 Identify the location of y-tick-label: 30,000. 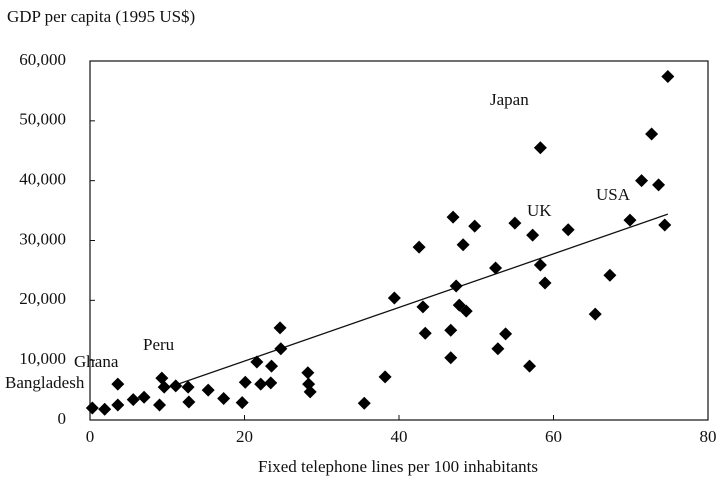
(42, 238).